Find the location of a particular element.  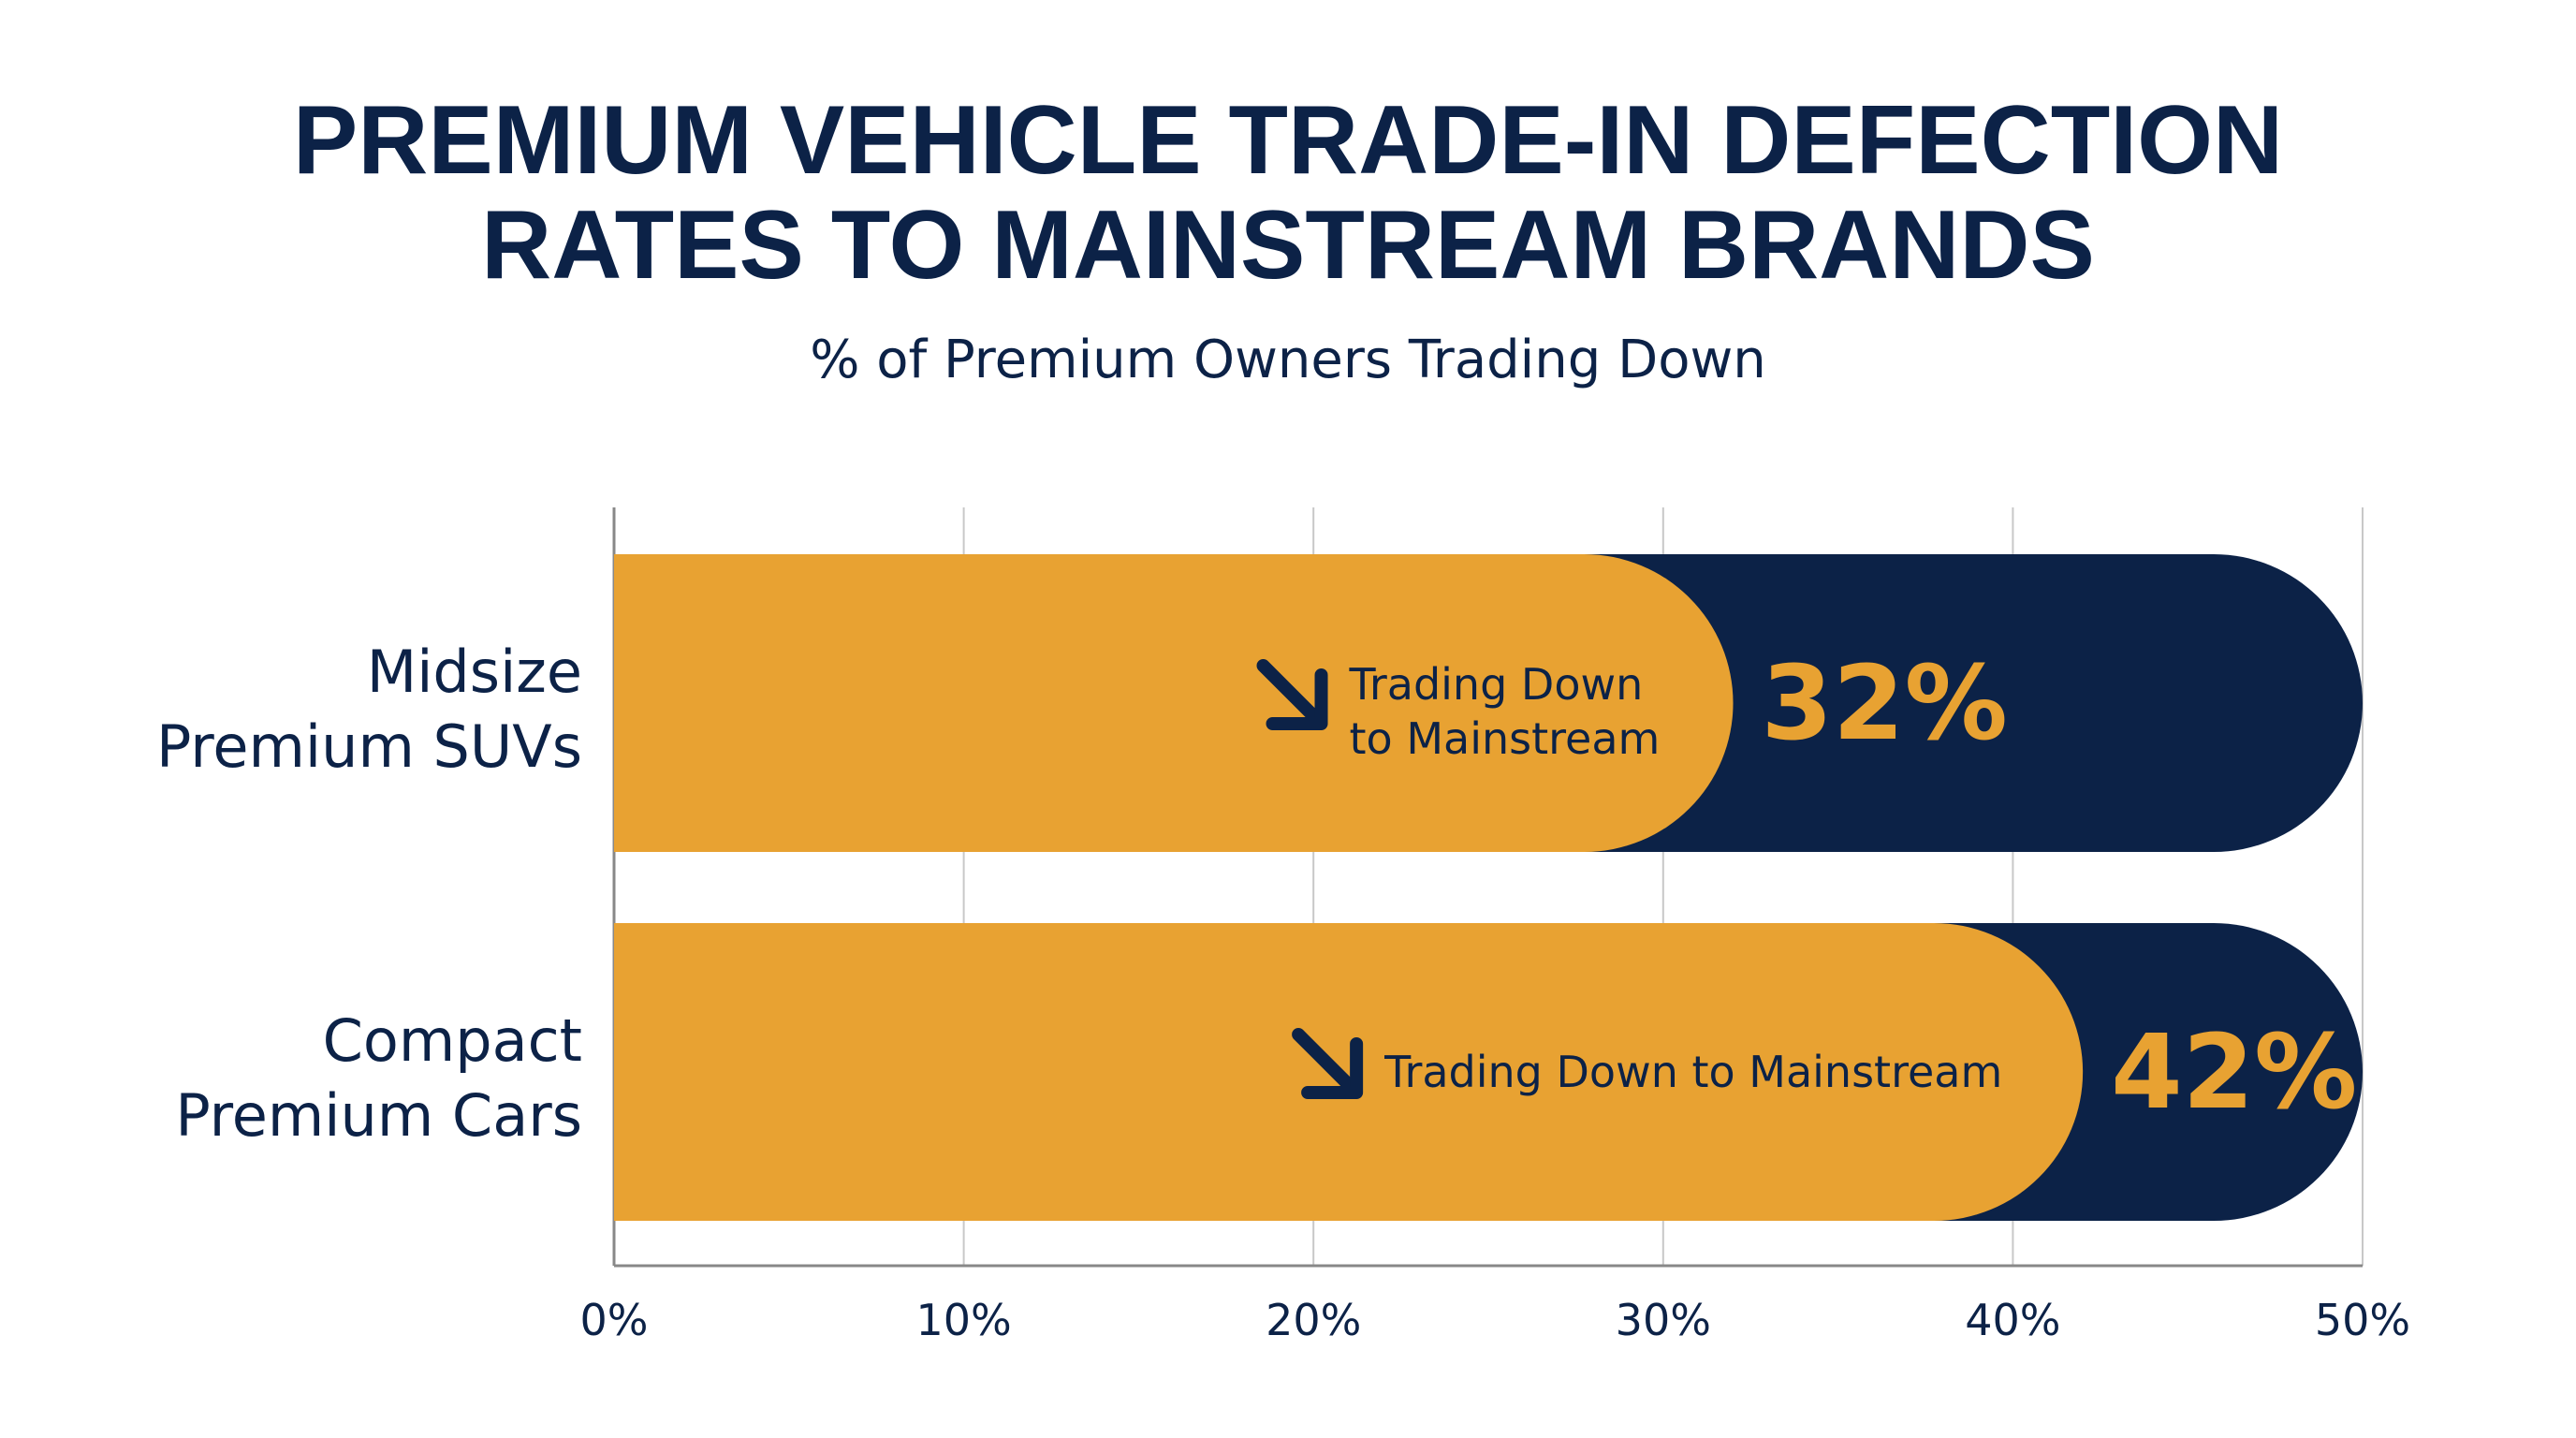

annotation-label: to Mainstream is located at coordinates (1505, 738).